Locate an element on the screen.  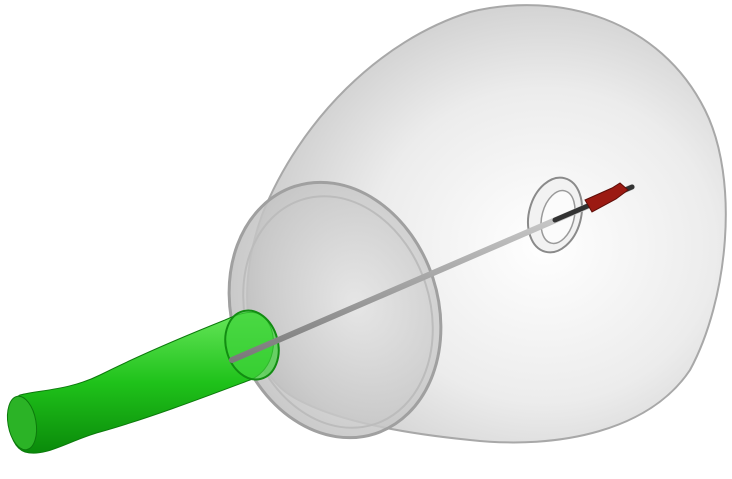
green-end is located at coordinates (22, 423).